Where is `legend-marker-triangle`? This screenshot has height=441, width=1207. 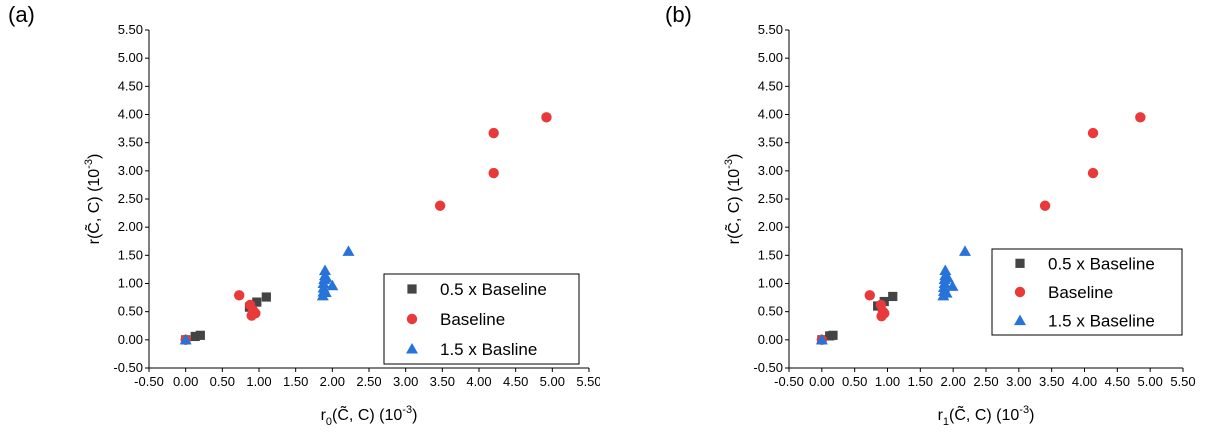 legend-marker-triangle is located at coordinates (1020, 320).